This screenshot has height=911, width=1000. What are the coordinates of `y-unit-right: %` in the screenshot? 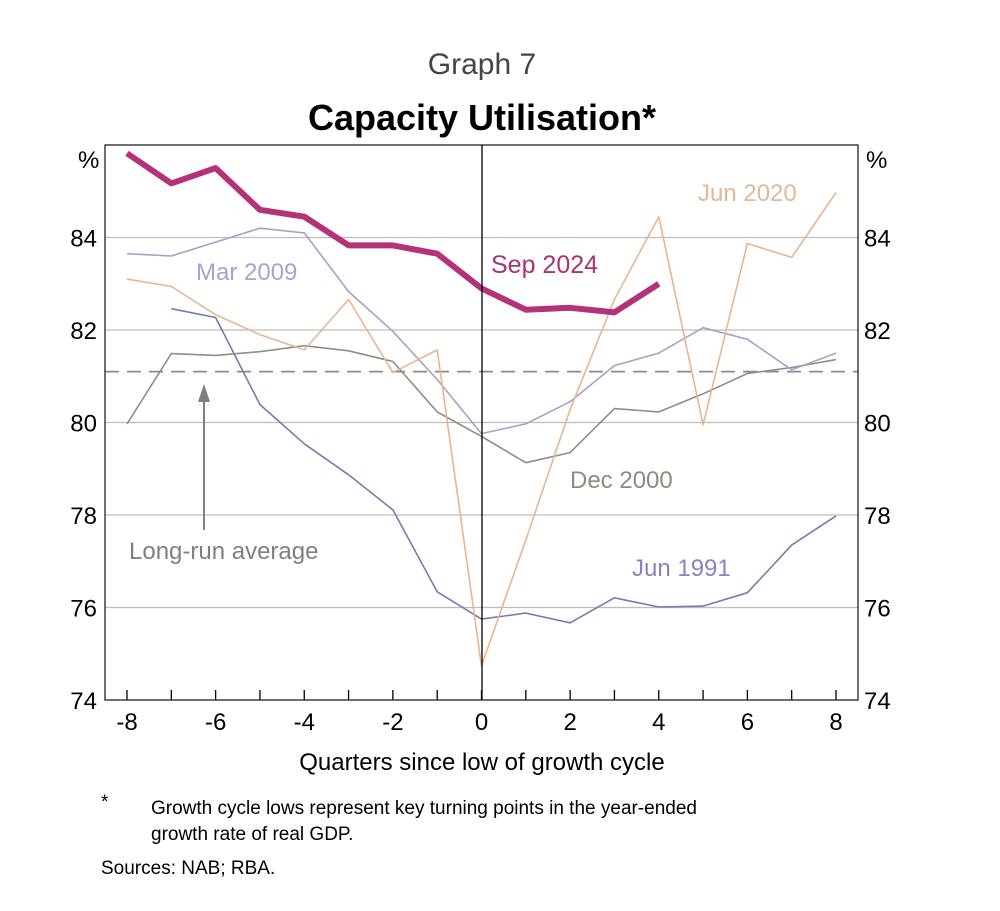 It's located at (876, 160).